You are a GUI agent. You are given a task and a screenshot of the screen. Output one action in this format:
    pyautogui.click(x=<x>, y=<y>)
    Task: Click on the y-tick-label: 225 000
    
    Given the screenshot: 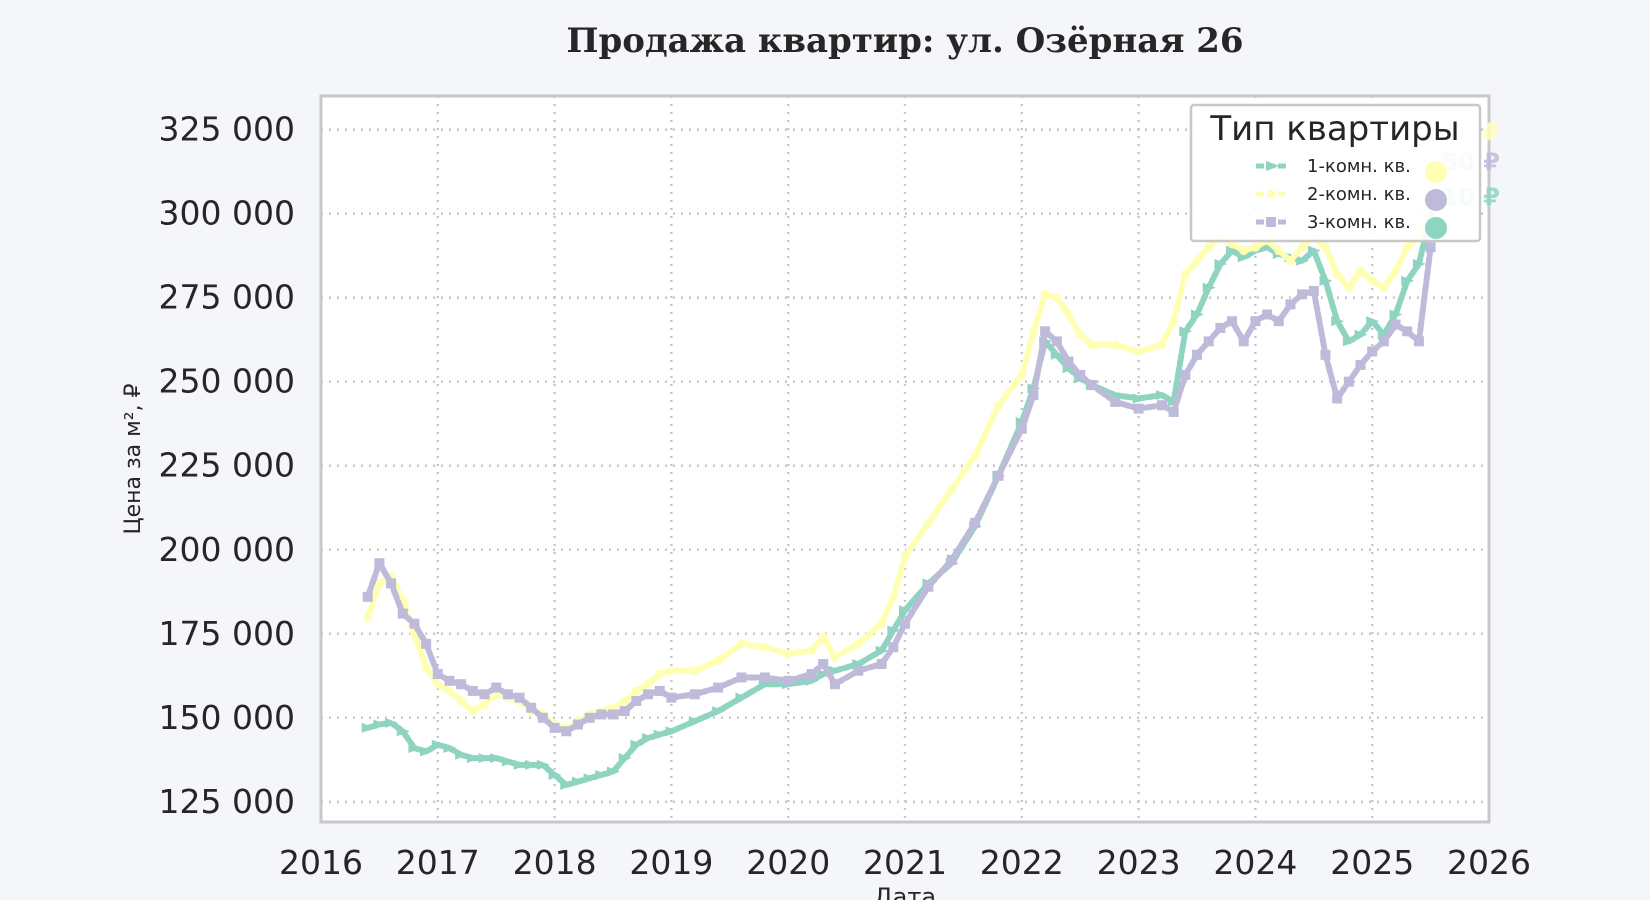 What is the action you would take?
    pyautogui.click(x=227, y=465)
    